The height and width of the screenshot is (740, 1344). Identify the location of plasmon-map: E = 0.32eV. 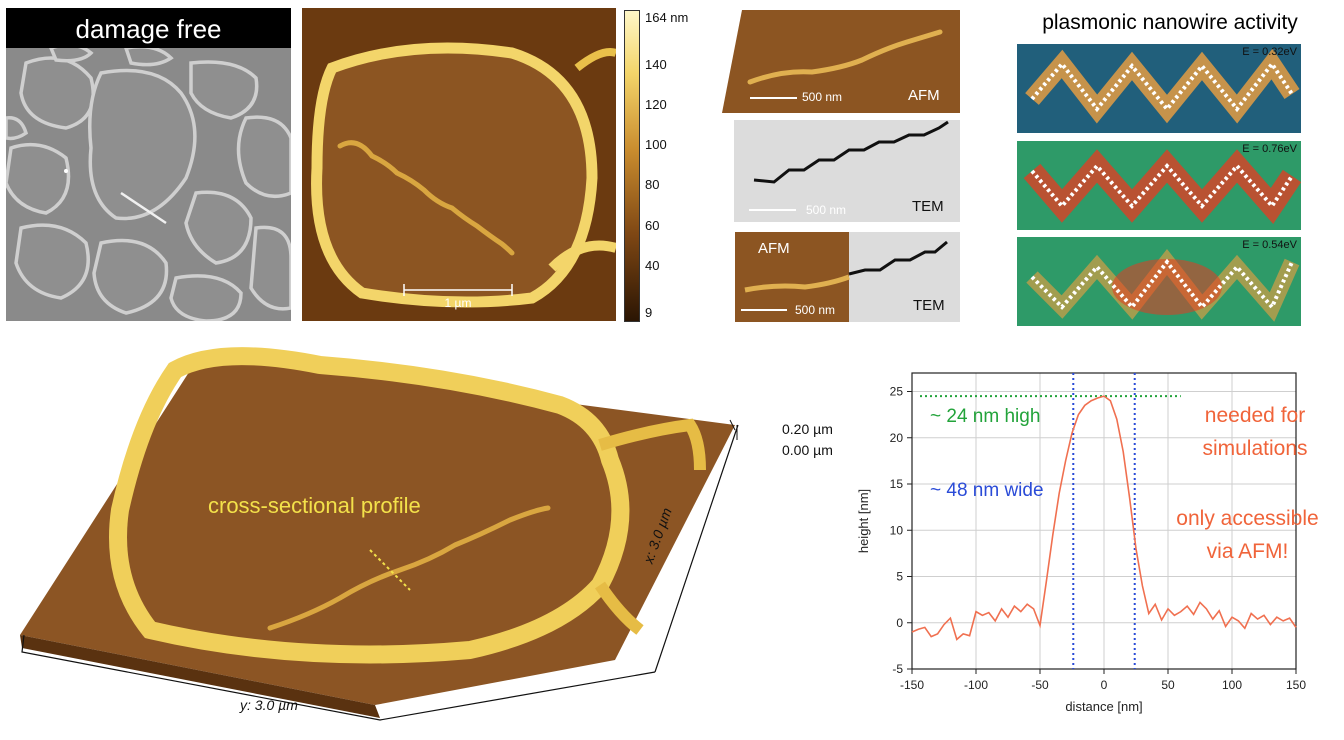
(1159, 88).